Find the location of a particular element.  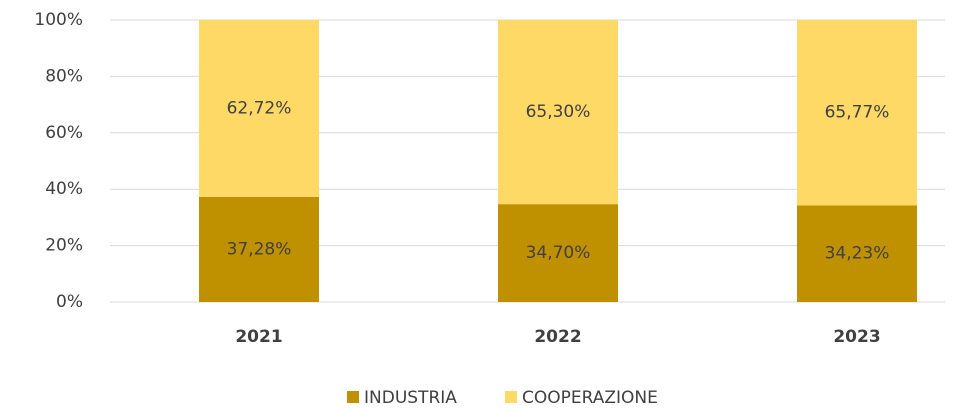

data-label: 65,77% is located at coordinates (857, 113).